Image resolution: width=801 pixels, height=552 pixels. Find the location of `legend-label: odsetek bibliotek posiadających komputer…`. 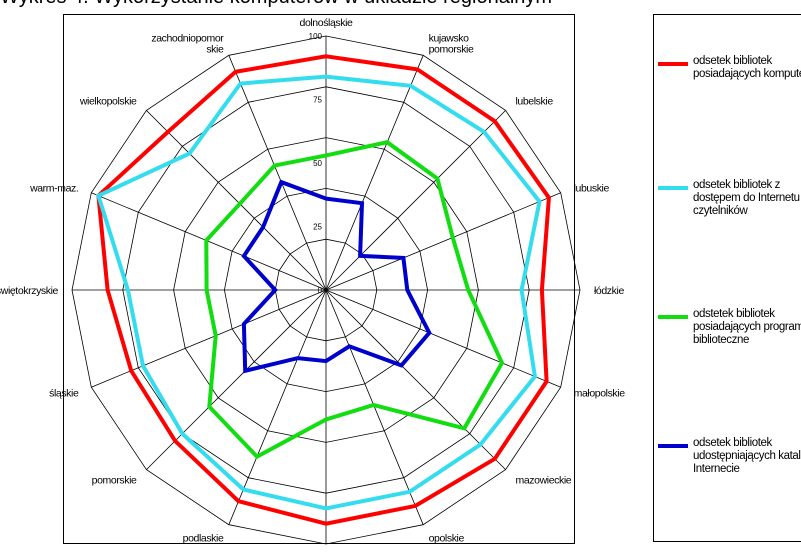

legend-label: odsetek bibliotek posiadających komputer… is located at coordinates (747, 67).